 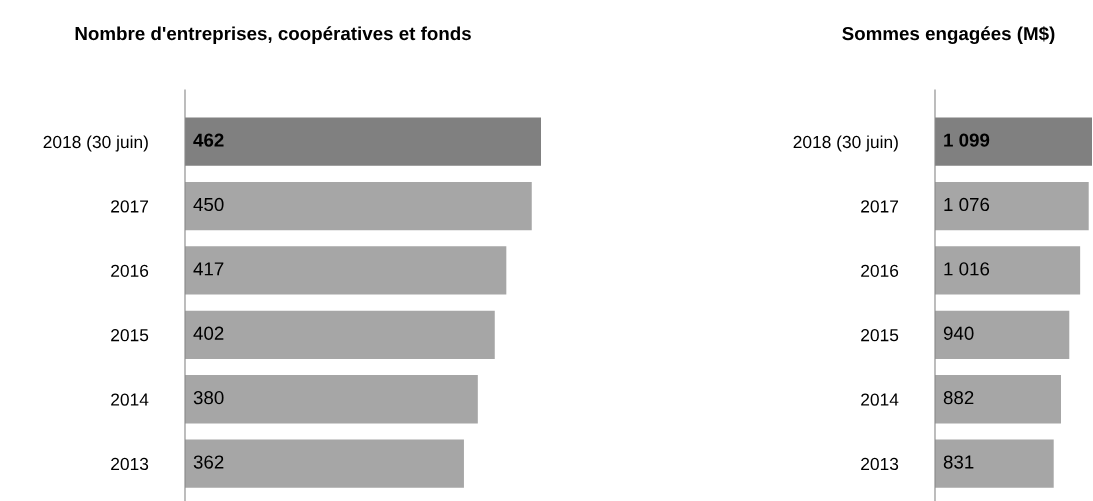 What do you see at coordinates (958, 462) in the screenshot?
I see `data-label: 831` at bounding box center [958, 462].